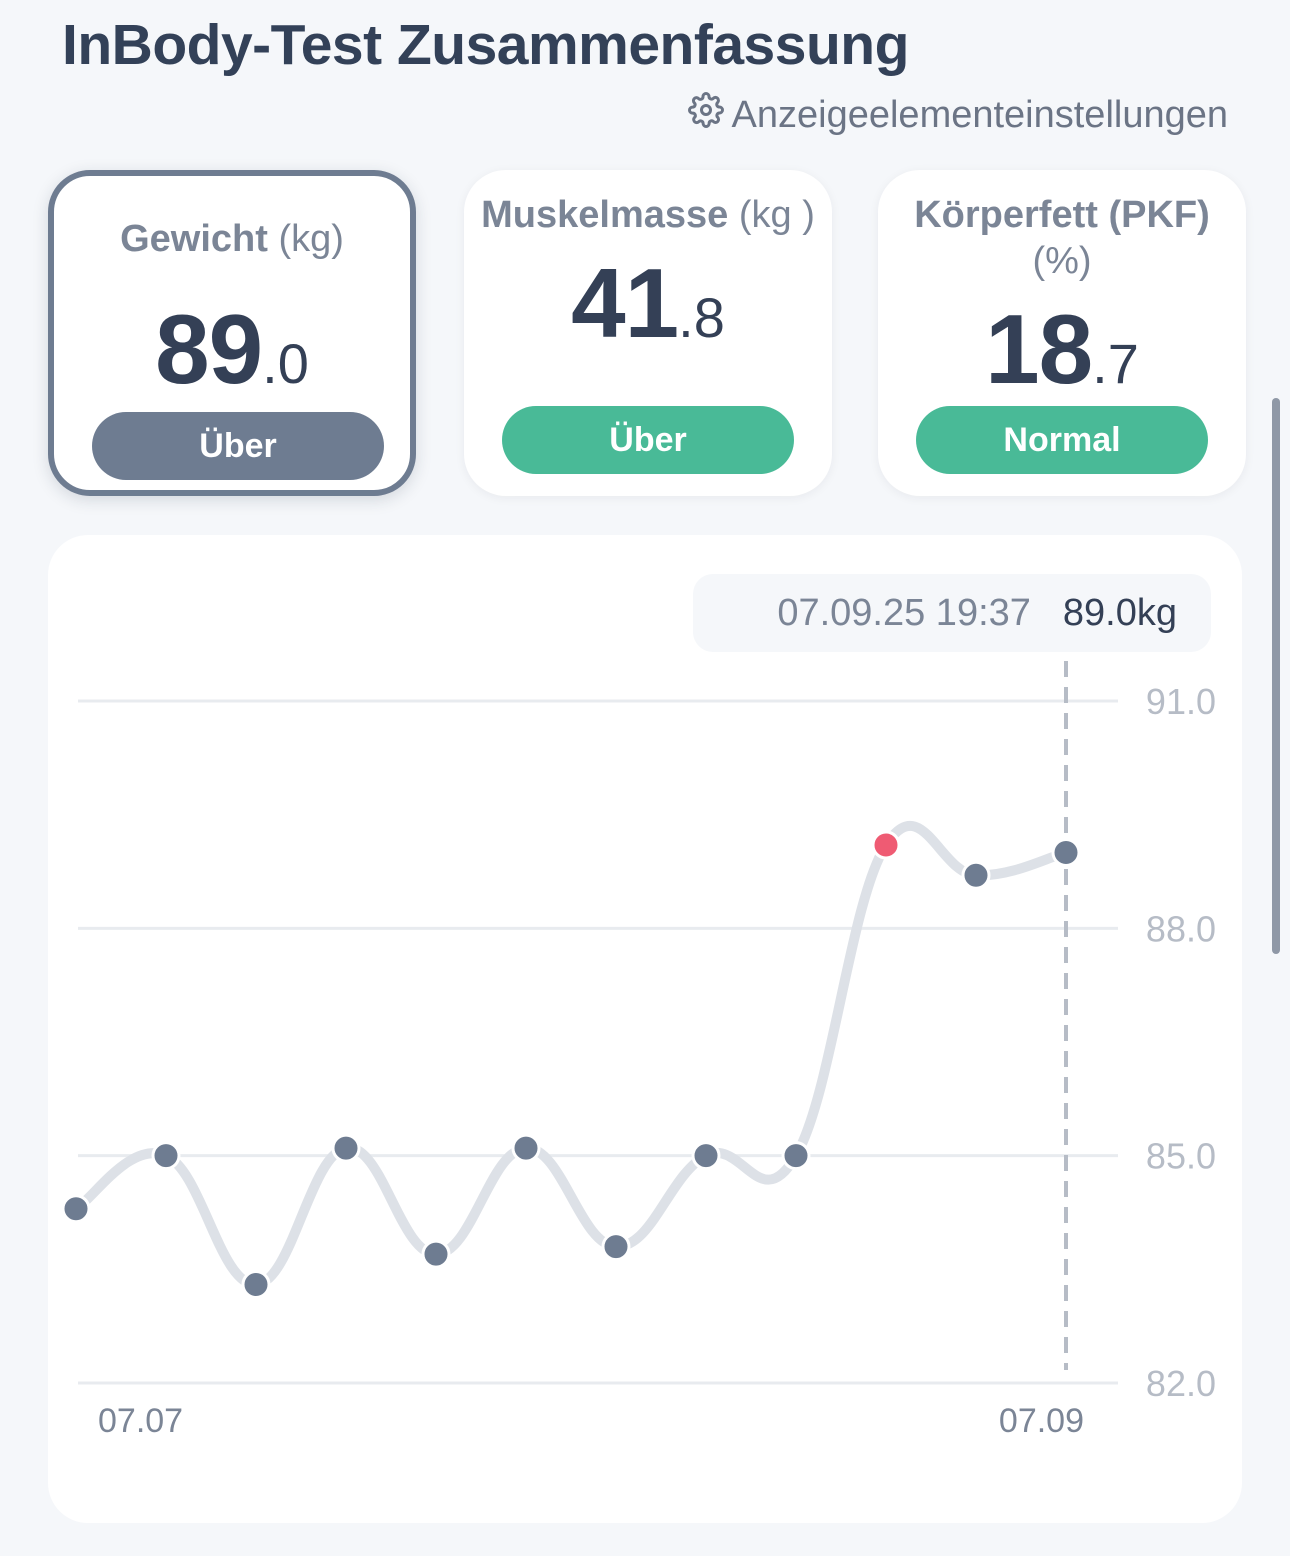  I want to click on weight-value: 89 .0, so click(232, 349).